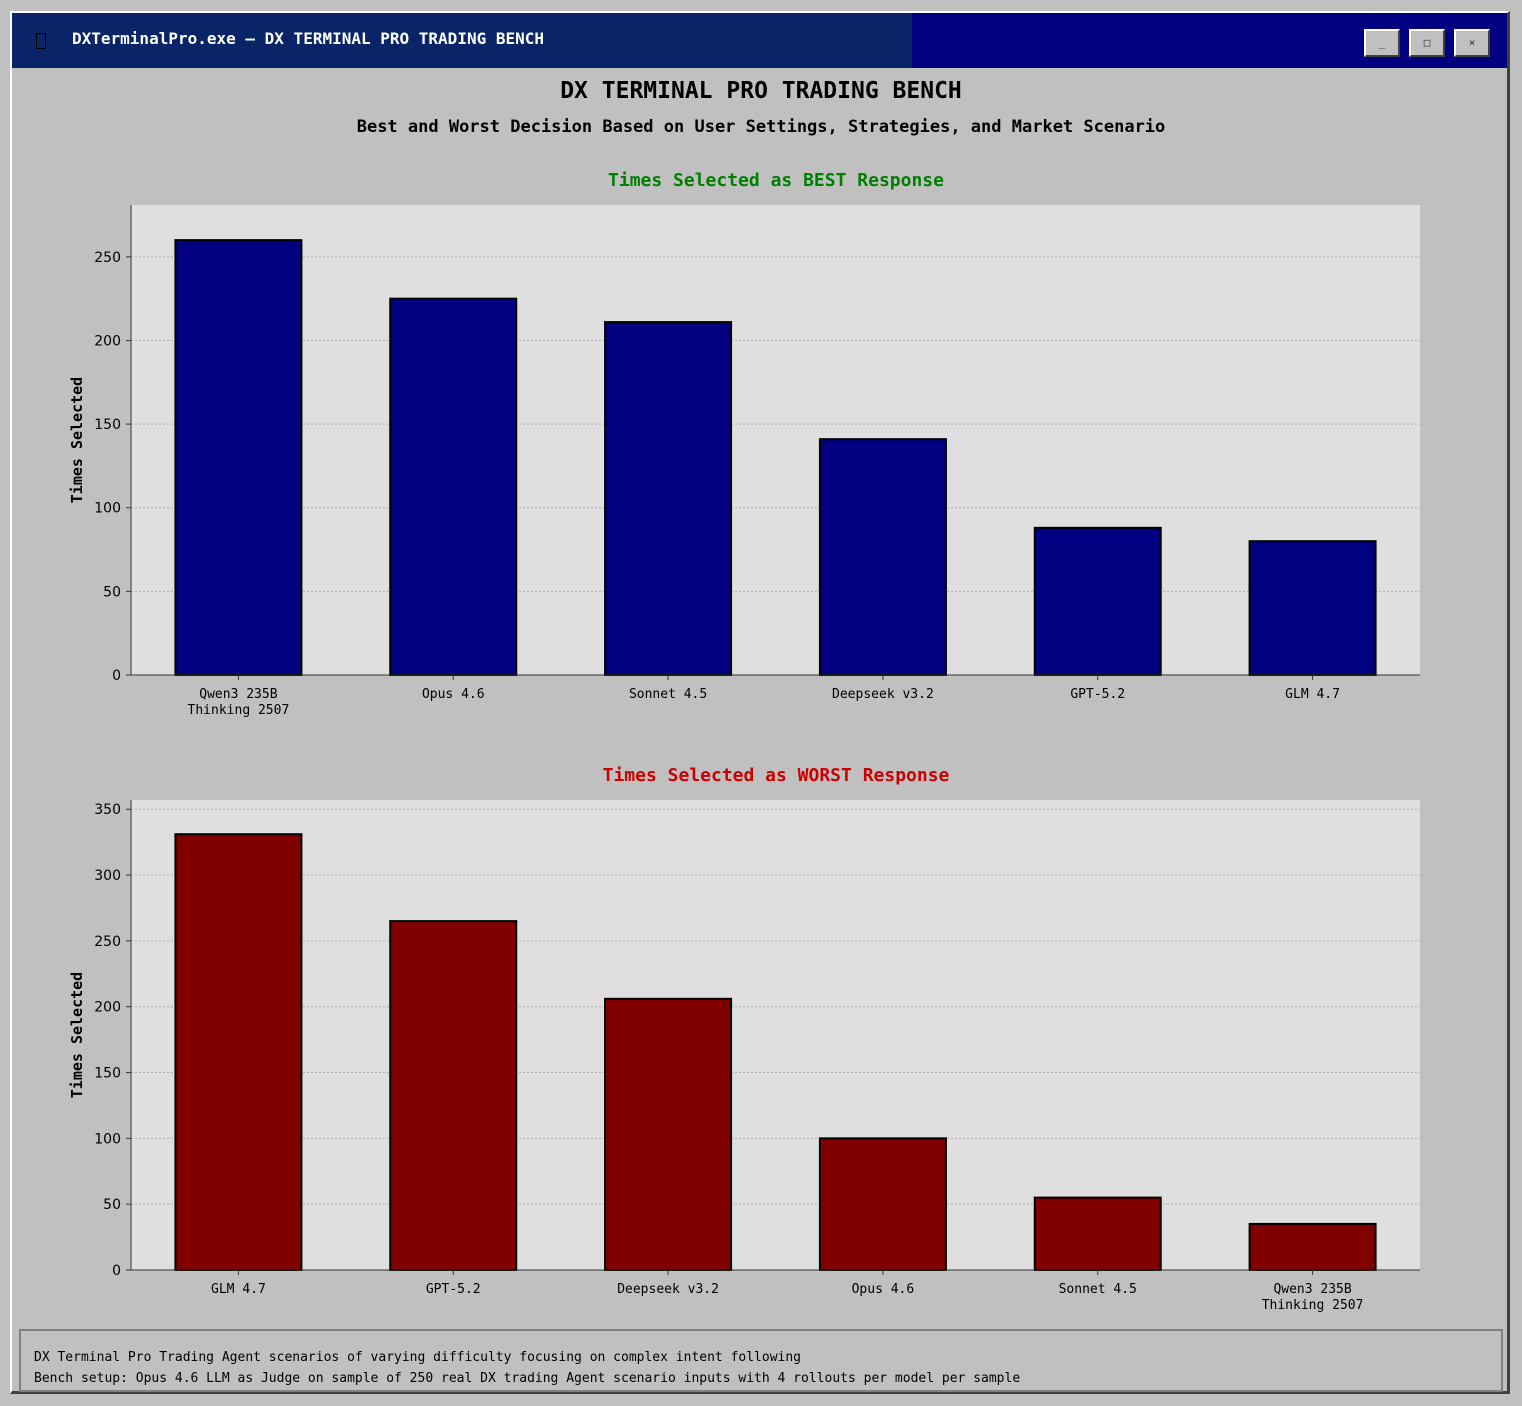 This screenshot has width=1522, height=1406. What do you see at coordinates (776, 775) in the screenshot?
I see `worst-chart-title: Times Selected as WORST Response` at bounding box center [776, 775].